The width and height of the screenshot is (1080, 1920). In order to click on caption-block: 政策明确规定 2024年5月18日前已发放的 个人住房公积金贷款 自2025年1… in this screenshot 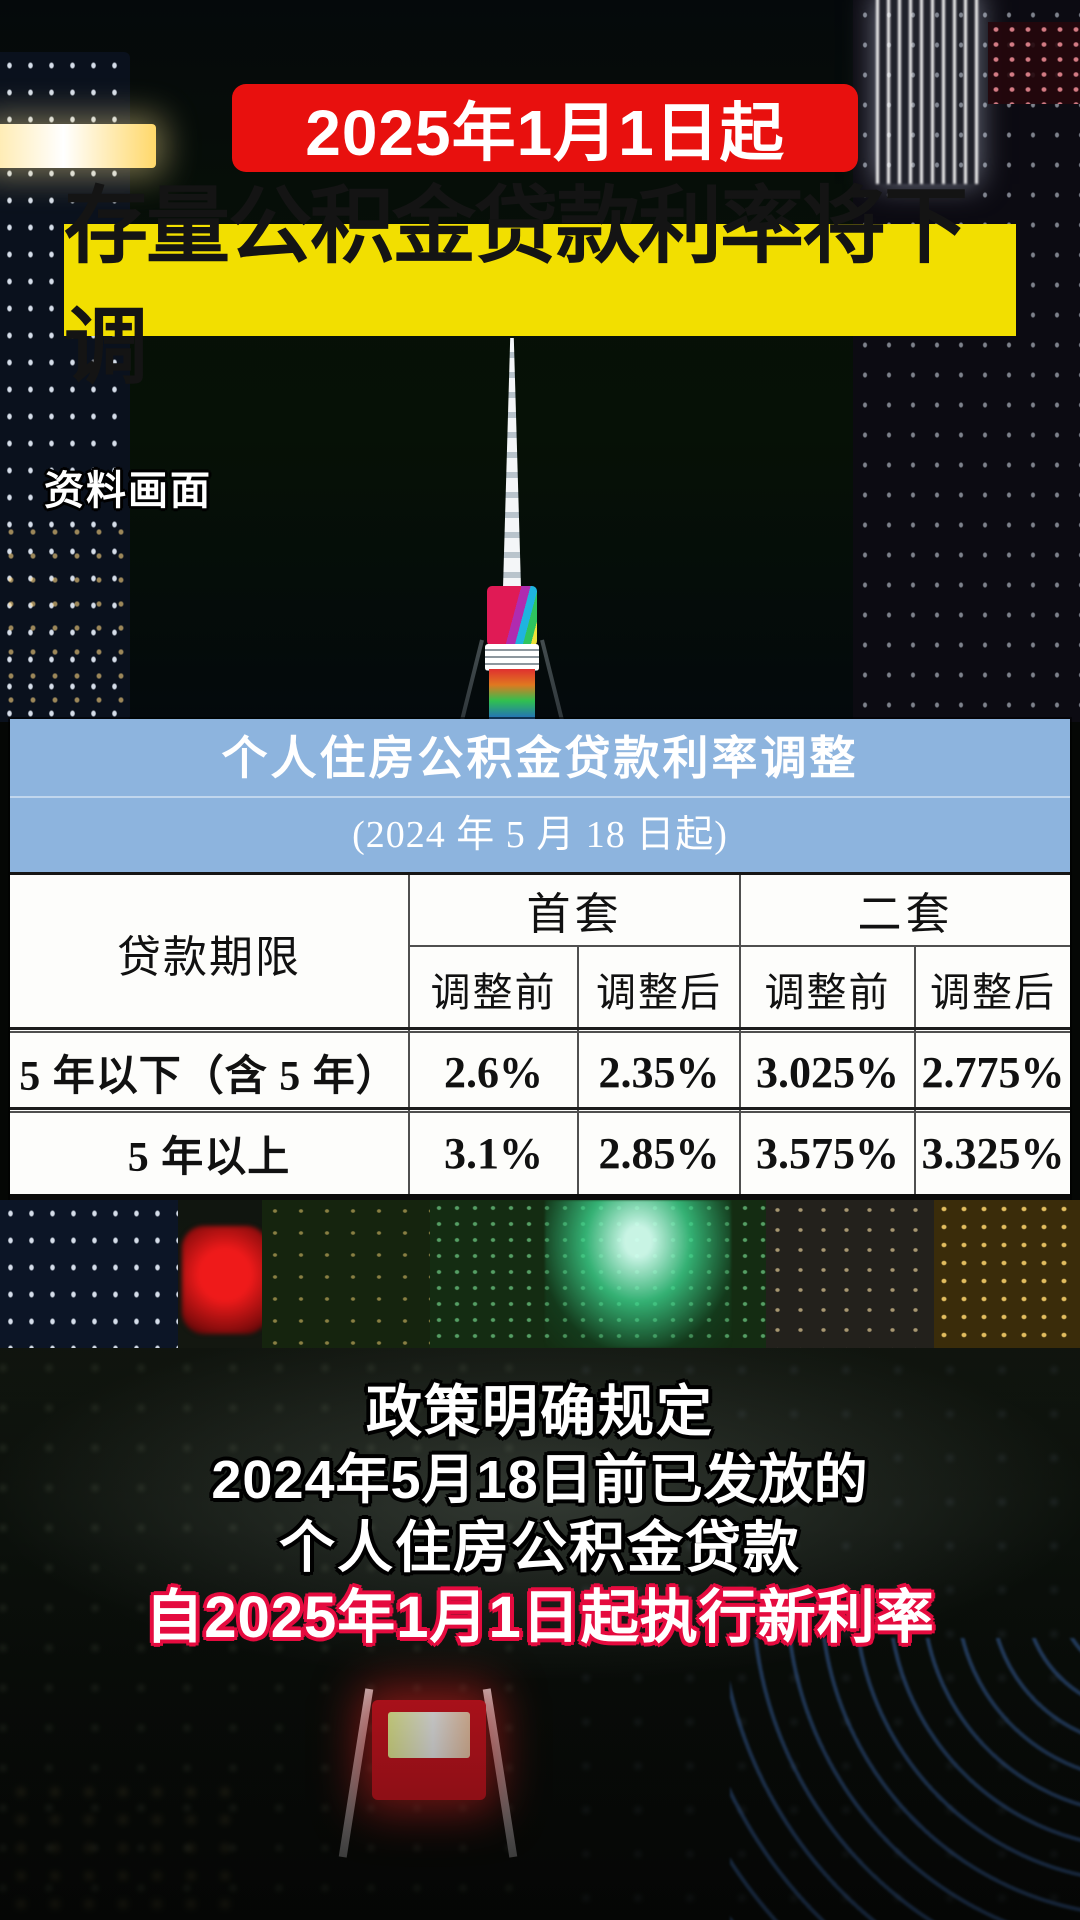, I will do `click(540, 1516)`.